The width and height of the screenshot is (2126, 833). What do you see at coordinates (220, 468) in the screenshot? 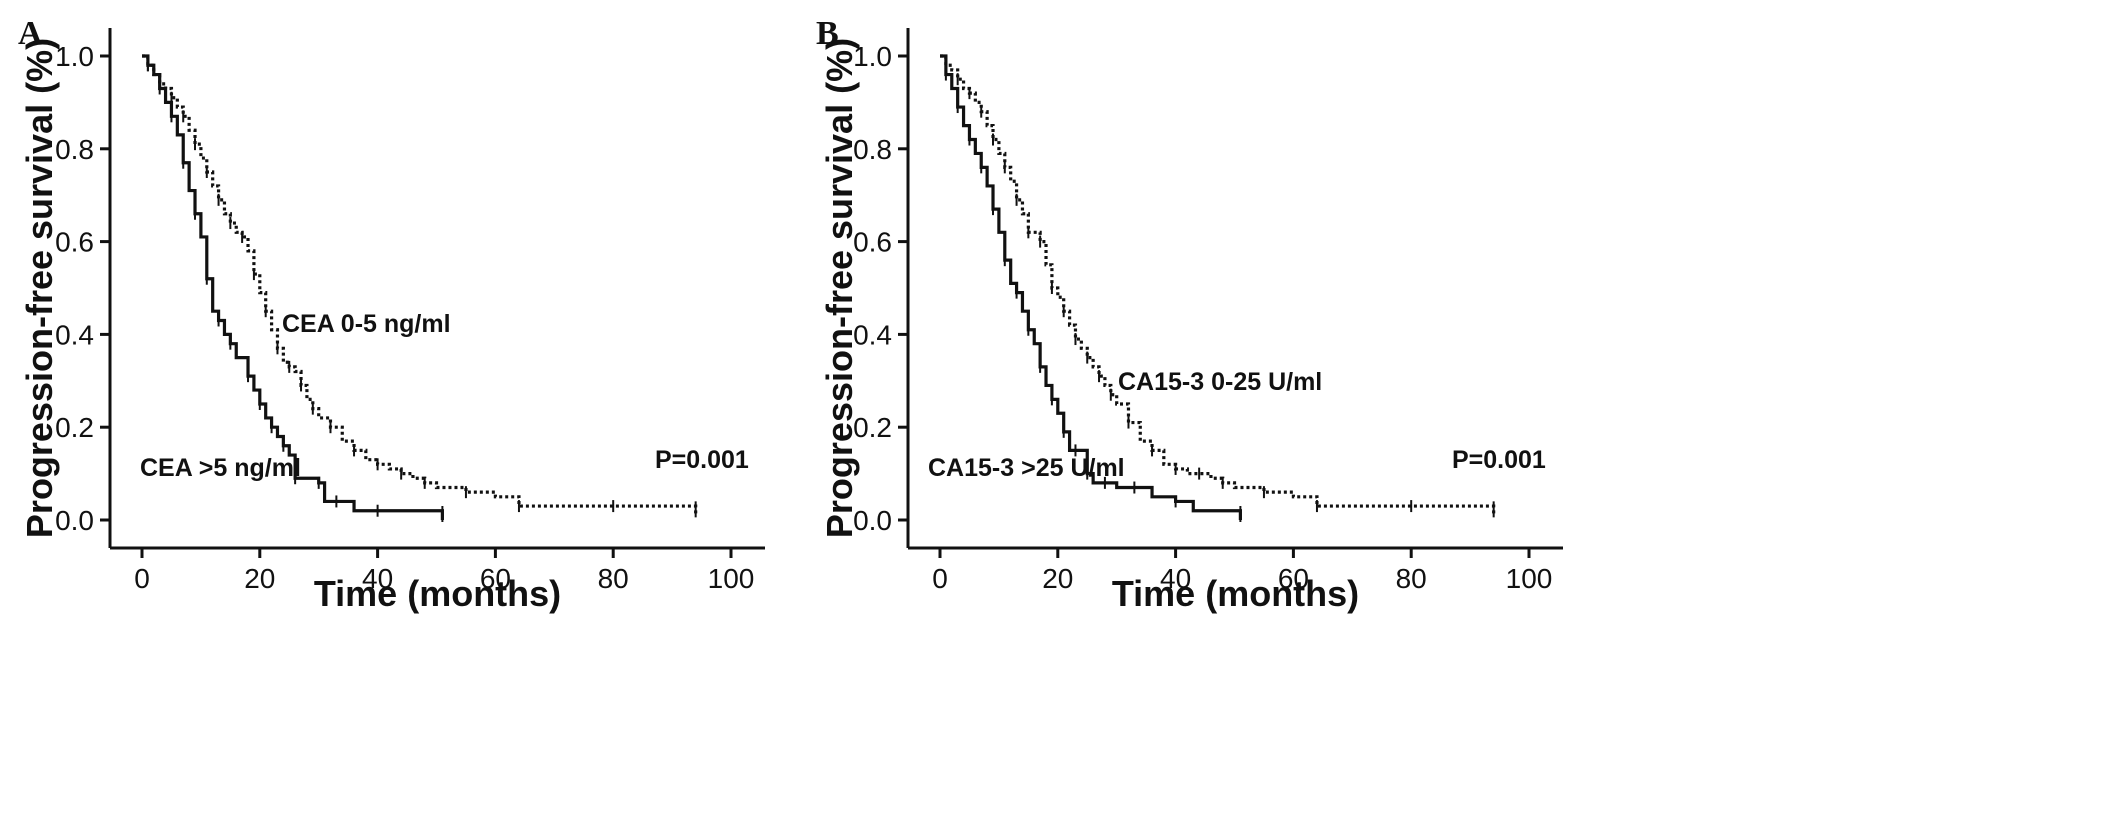
I see `series-label-solid: CEA >5 ng/ml` at bounding box center [220, 468].